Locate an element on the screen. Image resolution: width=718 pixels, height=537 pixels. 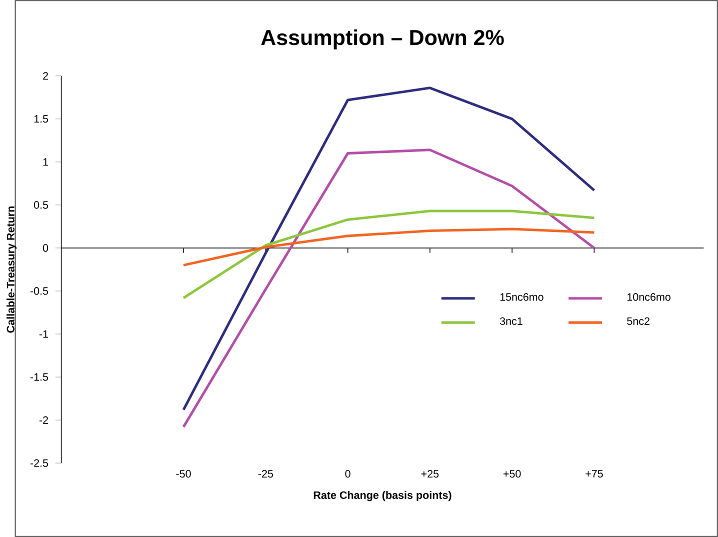
y-tick-label: 0.5 is located at coordinates (41, 205).